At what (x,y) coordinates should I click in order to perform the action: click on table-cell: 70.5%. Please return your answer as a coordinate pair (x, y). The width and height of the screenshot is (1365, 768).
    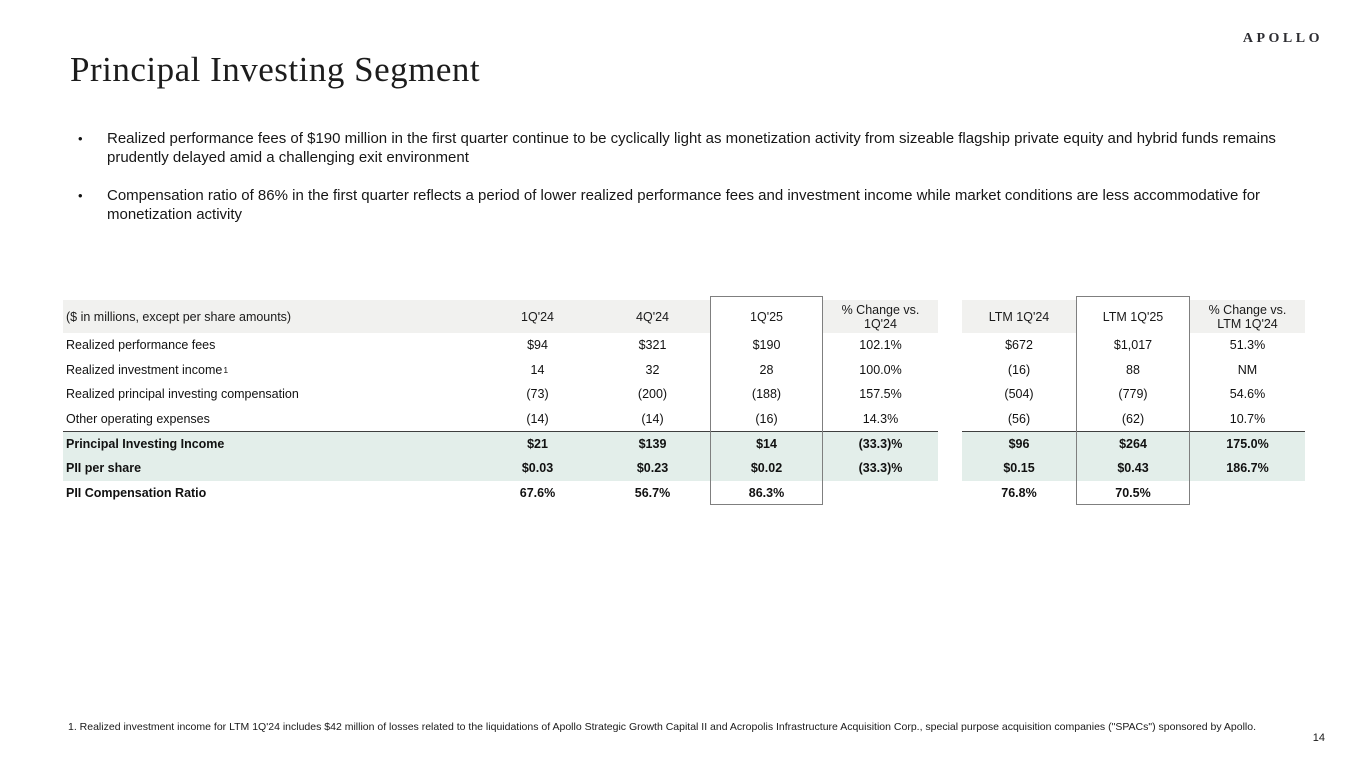
    Looking at the image, I should click on (1133, 492).